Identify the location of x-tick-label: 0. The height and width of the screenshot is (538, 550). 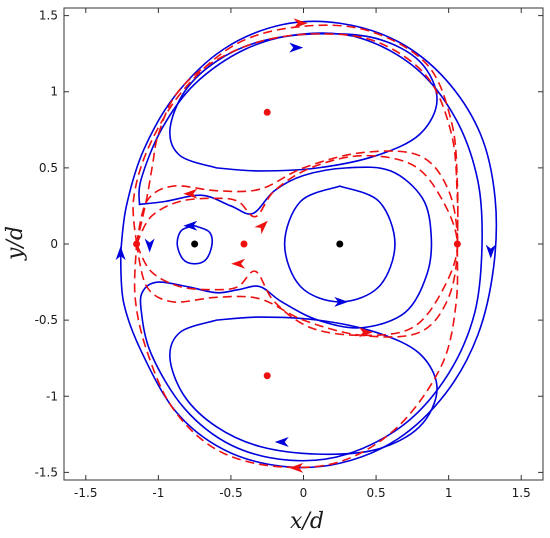
(304, 493).